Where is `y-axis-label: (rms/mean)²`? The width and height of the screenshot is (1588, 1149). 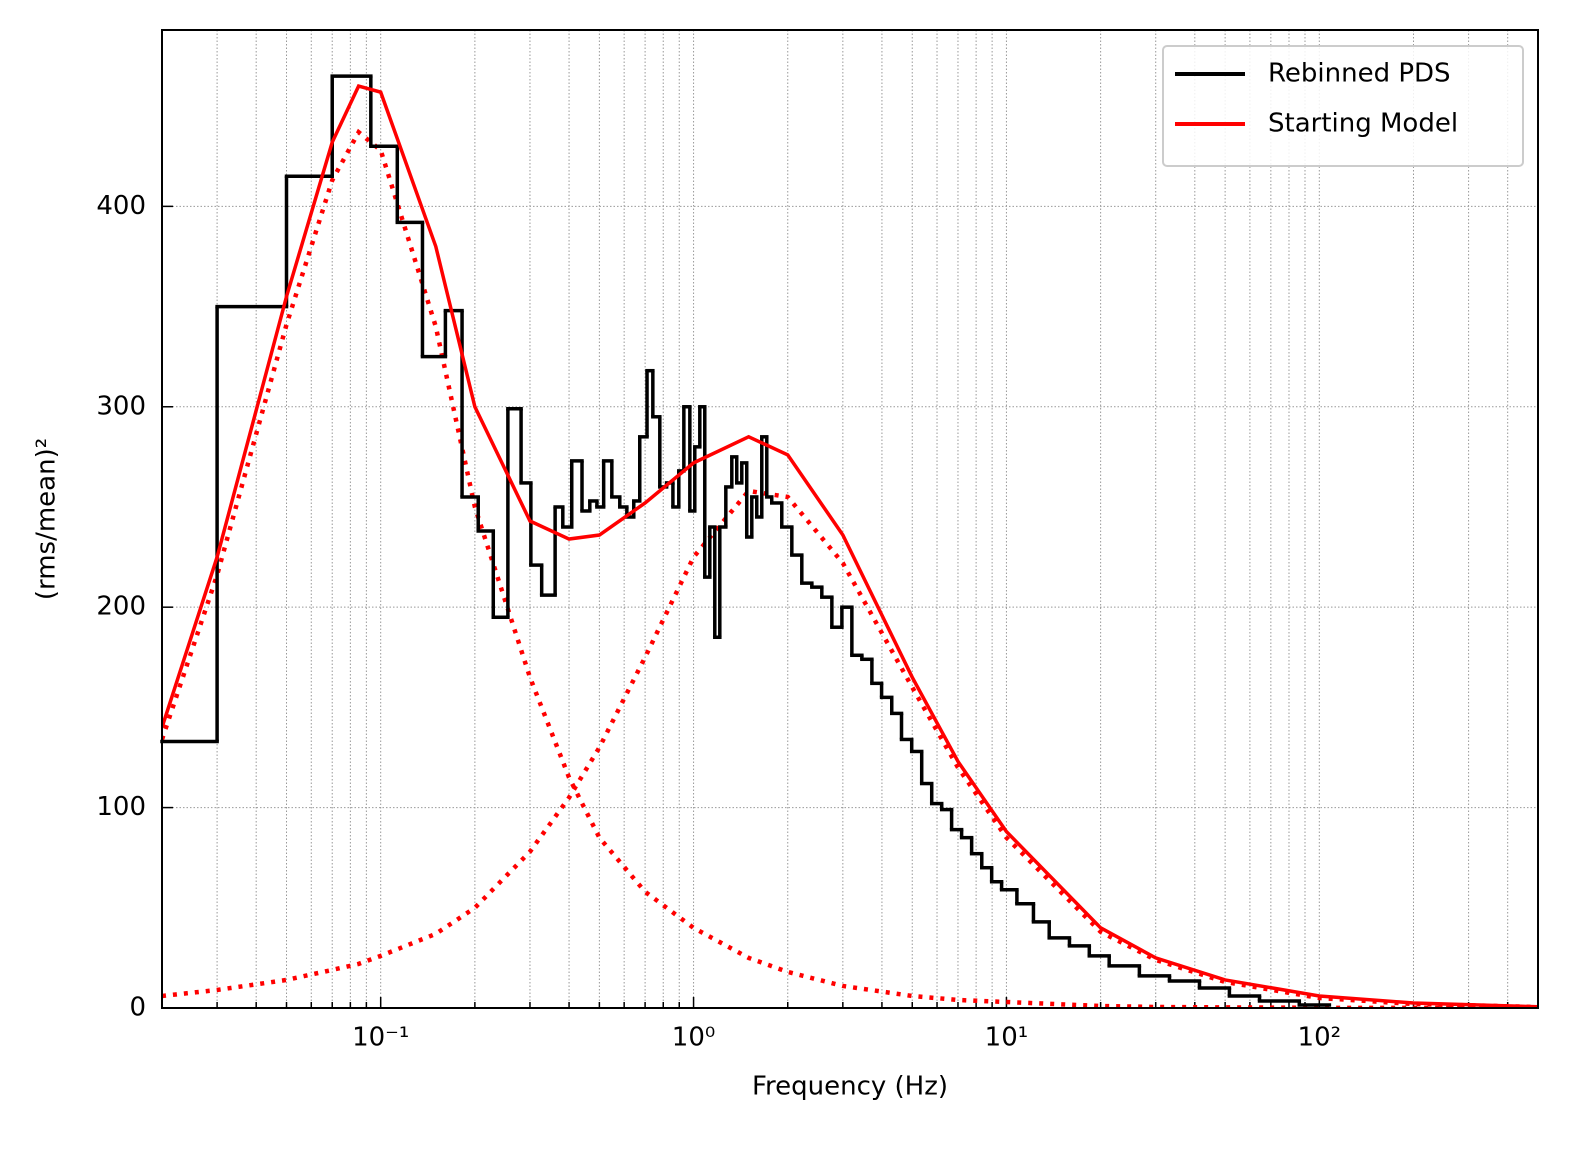
y-axis-label: (rms/mean)² is located at coordinates (47, 519).